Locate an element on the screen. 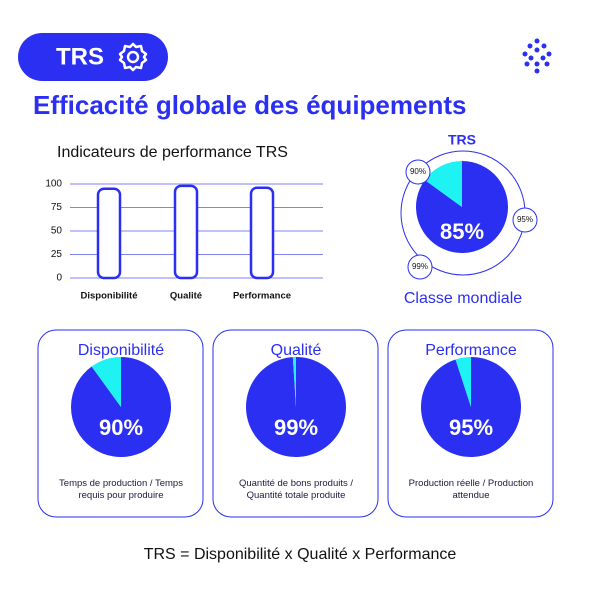 This screenshot has width=600, height=600. y-tick-label: 50 is located at coordinates (57, 231).